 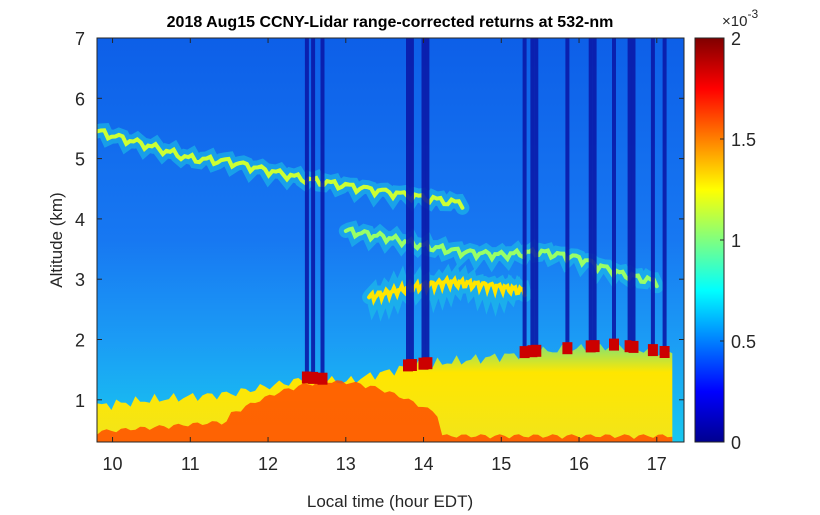 I want to click on colorbar-tick-label: 1, so click(x=736, y=241).